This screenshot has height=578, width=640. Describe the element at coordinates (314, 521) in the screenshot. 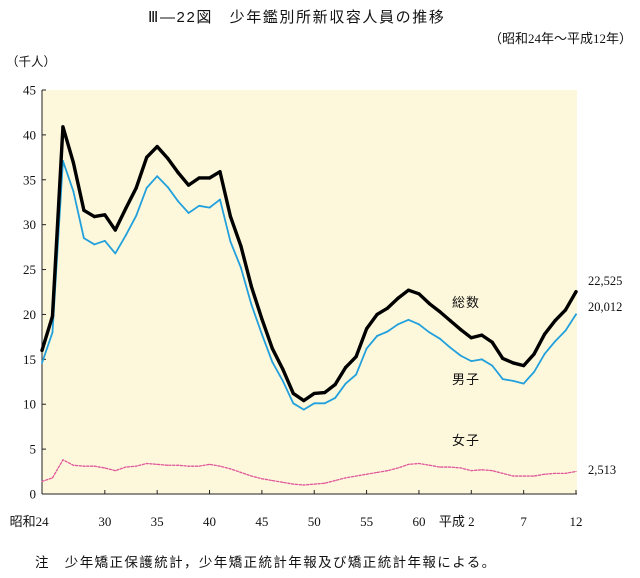

I see `x-tick-label: 50` at that location.